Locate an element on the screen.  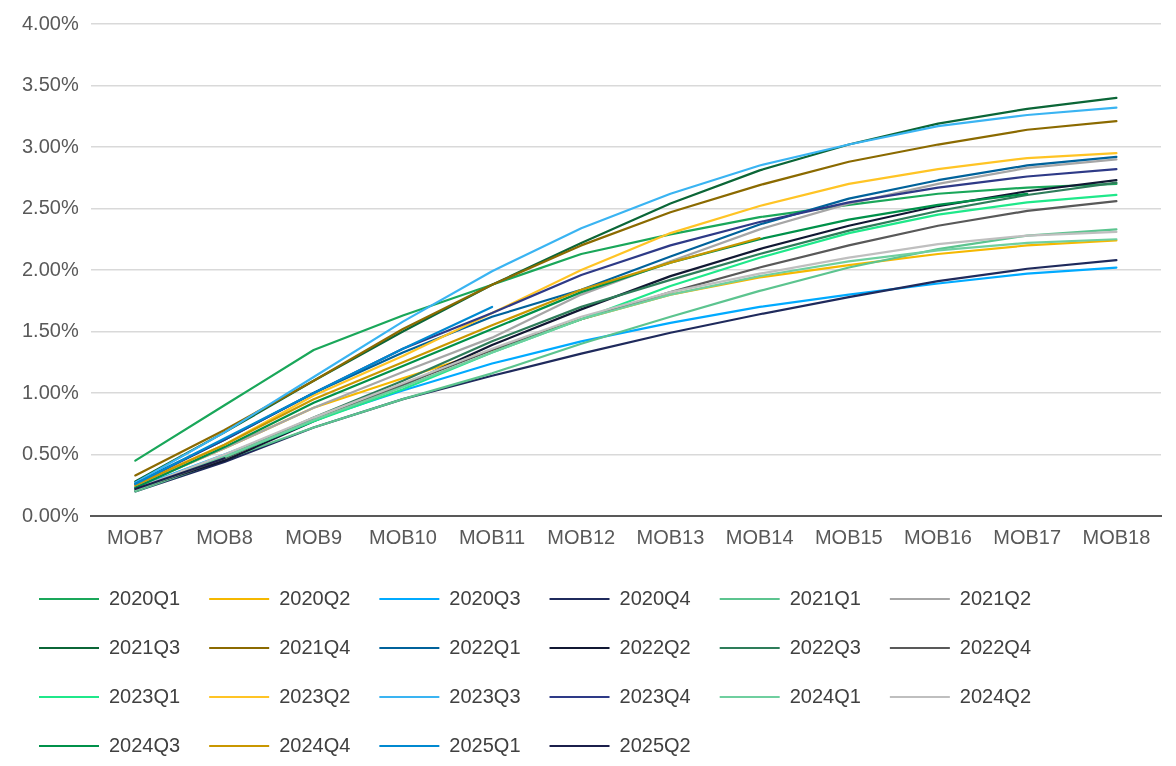
x-tick-label: MOB16 is located at coordinates (938, 536).